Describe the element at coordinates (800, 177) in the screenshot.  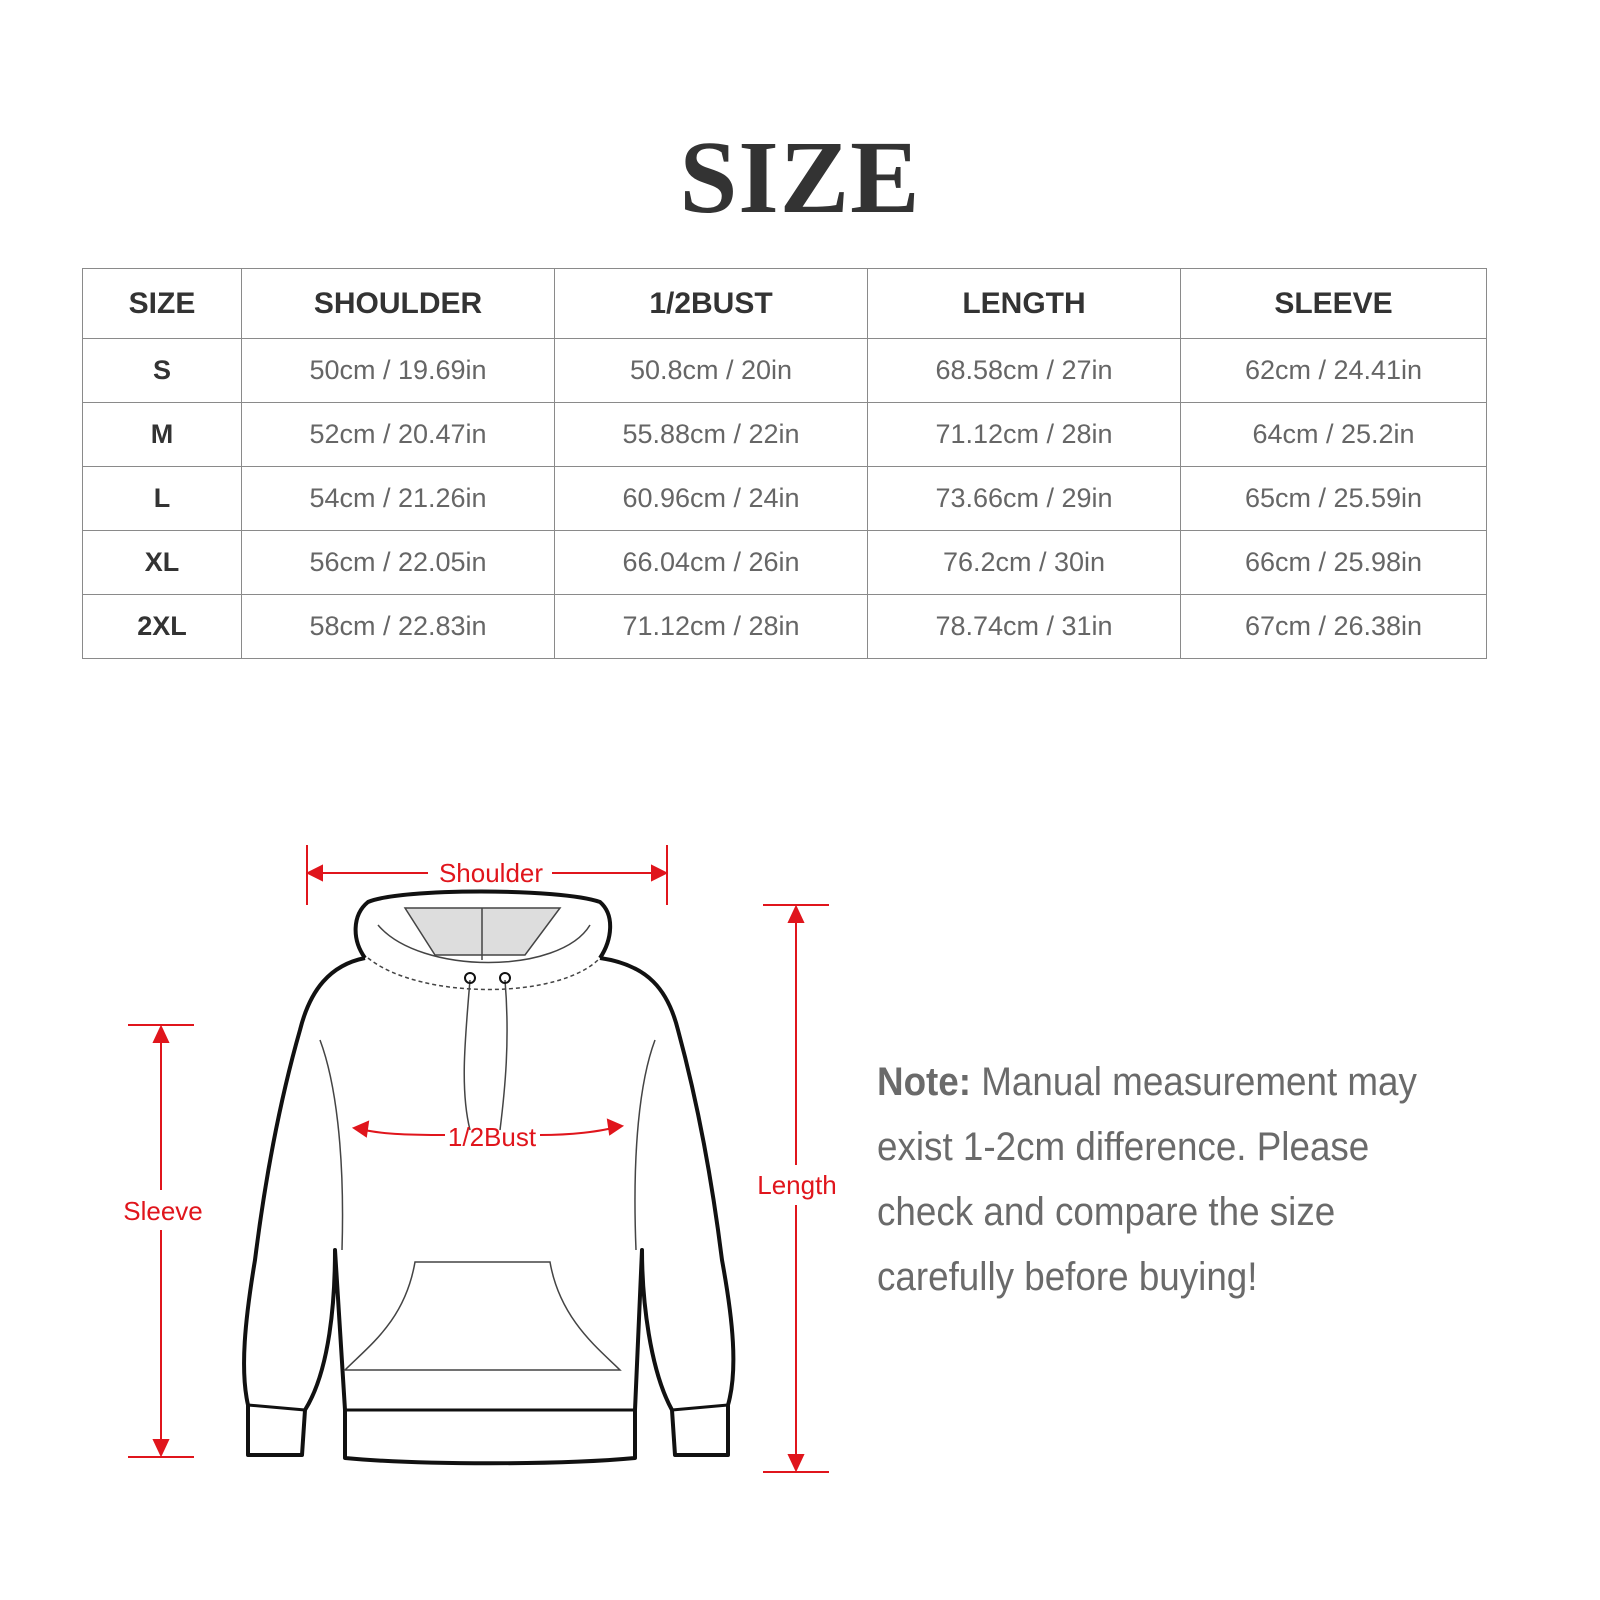
I see `page-title: SIZE` at that location.